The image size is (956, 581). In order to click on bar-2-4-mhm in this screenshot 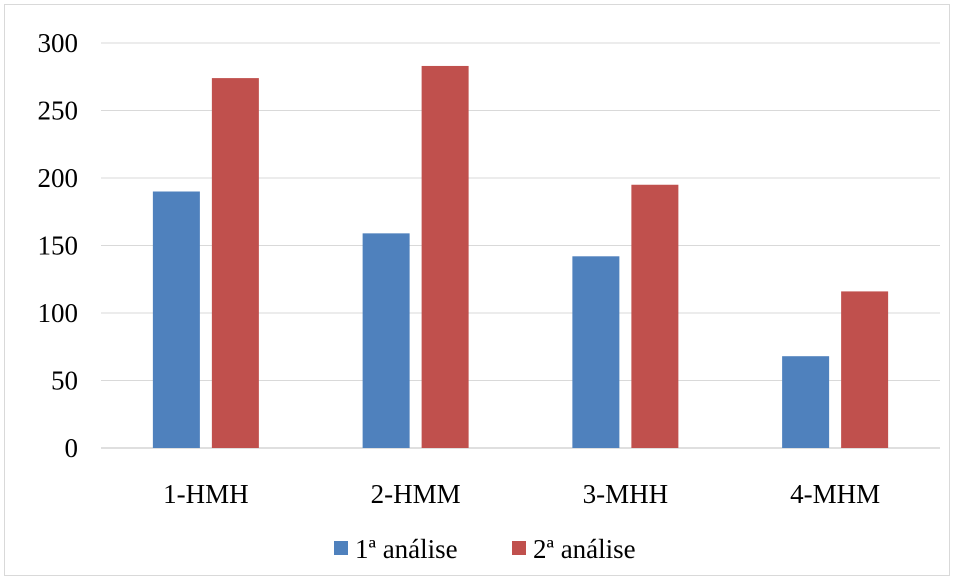, I will do `click(865, 369)`.